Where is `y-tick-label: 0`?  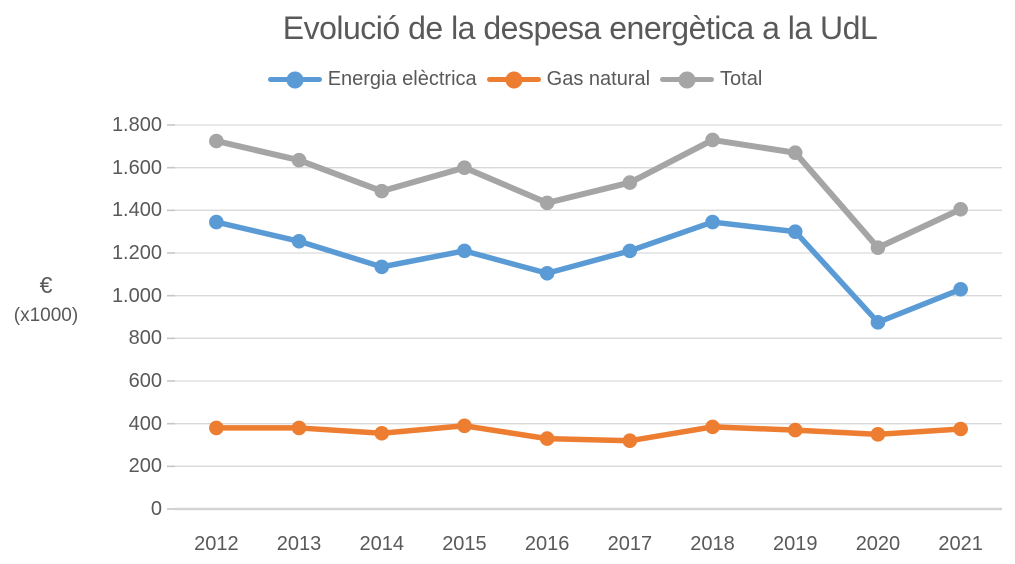 y-tick-label: 0 is located at coordinates (156, 509).